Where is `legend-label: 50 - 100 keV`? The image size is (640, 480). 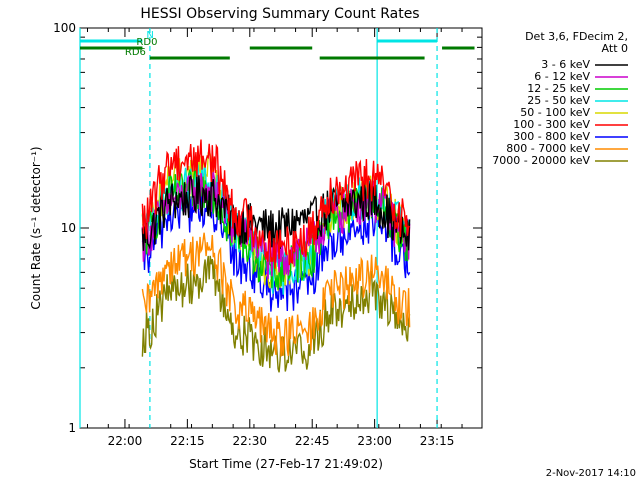 legend-label: 50 - 100 keV is located at coordinates (555, 112).